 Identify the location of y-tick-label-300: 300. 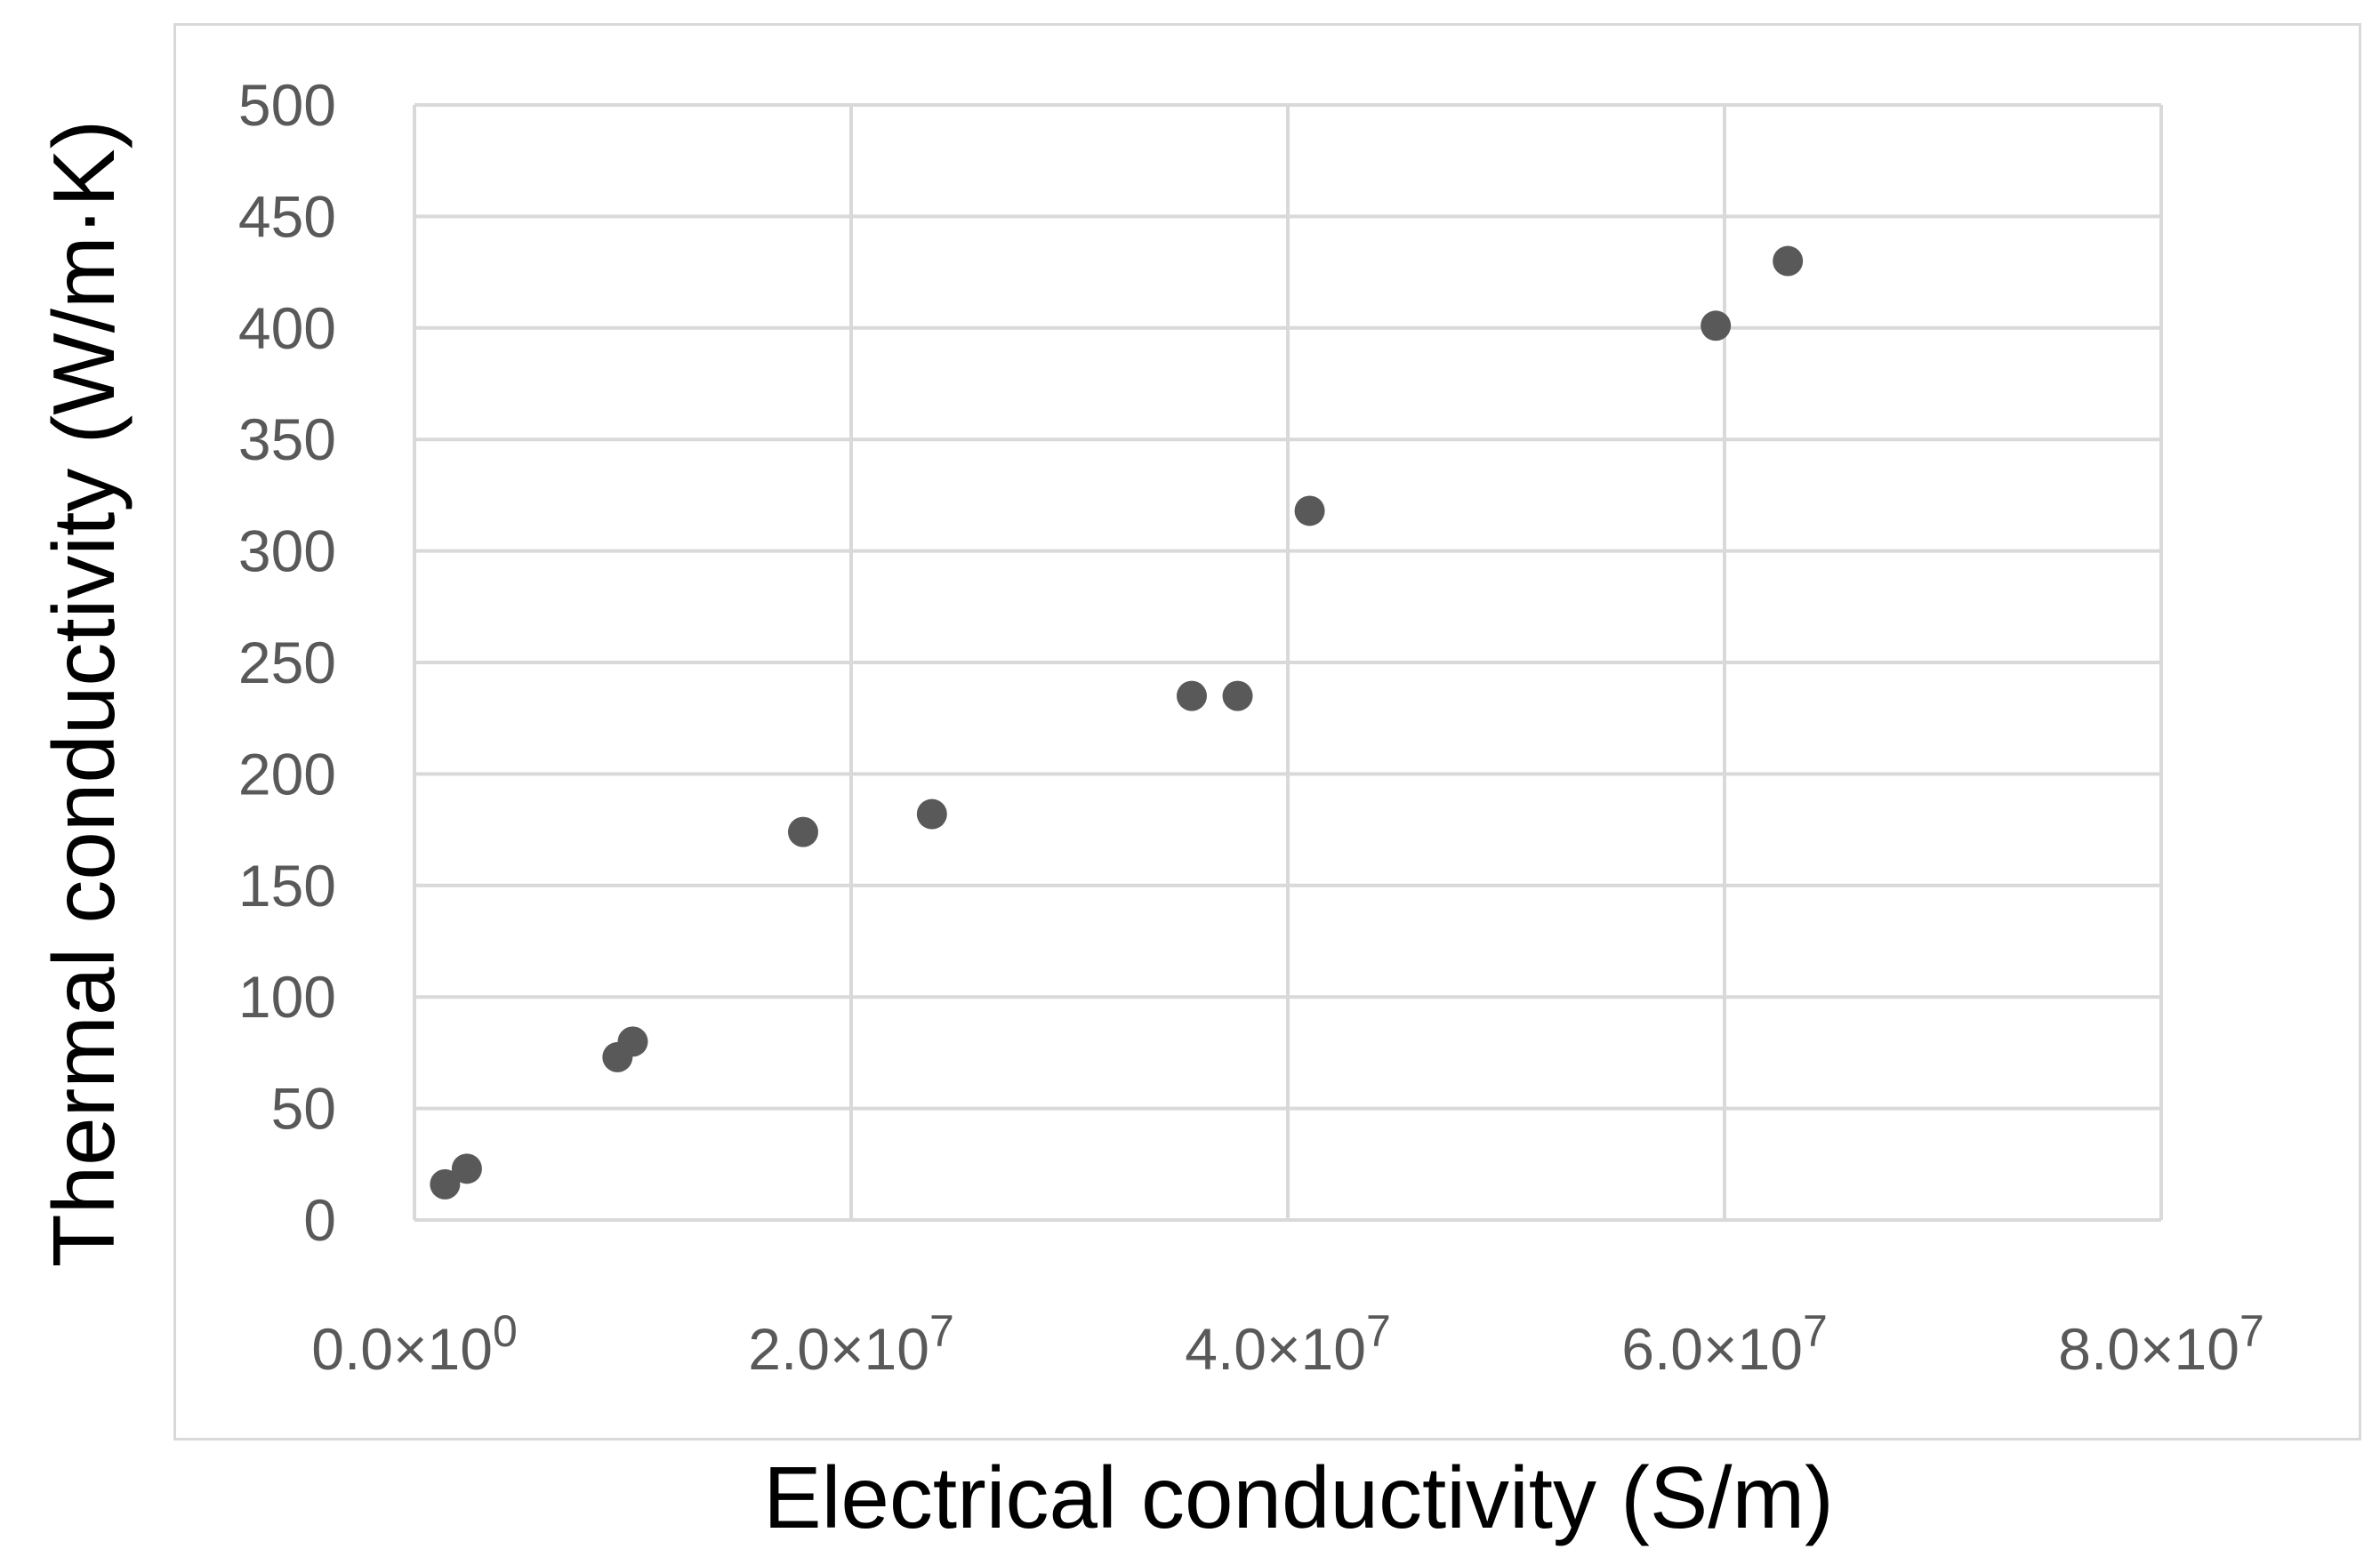
(287, 551).